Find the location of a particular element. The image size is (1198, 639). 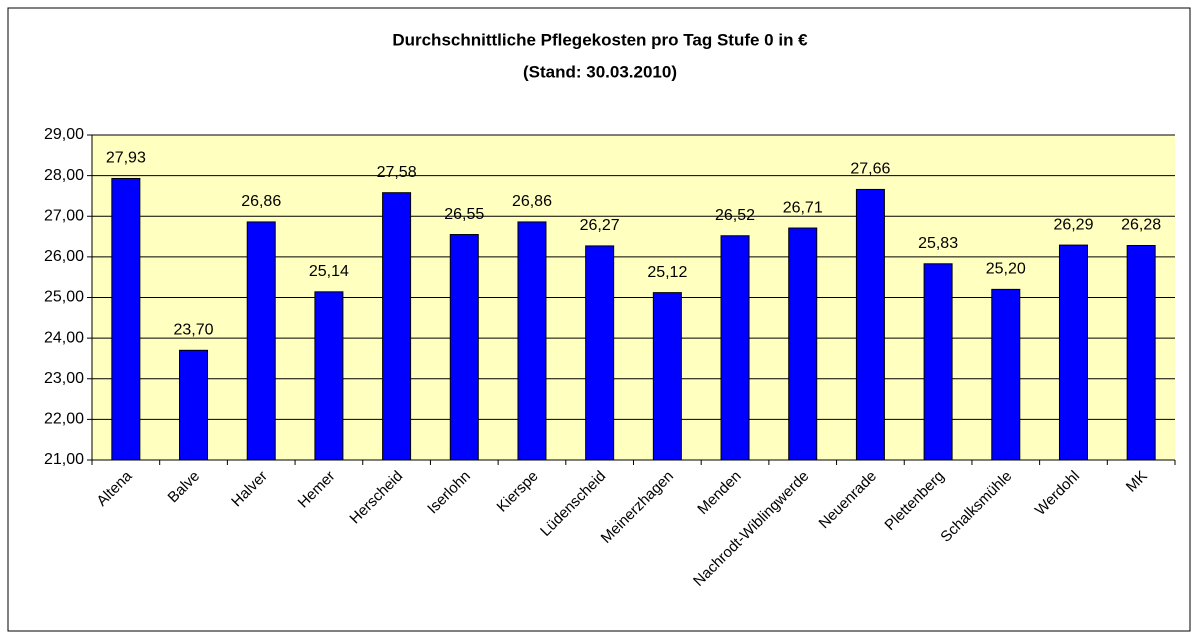

y-tick-label: 25,00 is located at coordinates (64, 297).